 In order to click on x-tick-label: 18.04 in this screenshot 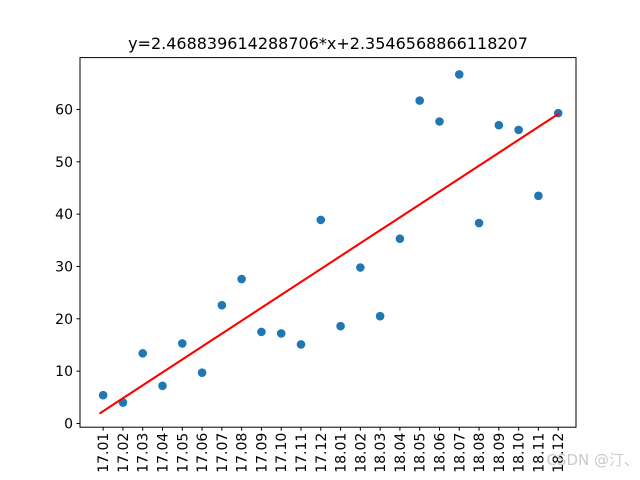, I will do `click(401, 453)`.